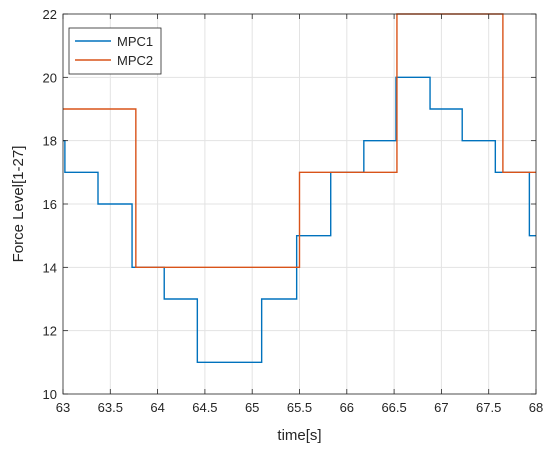 Image resolution: width=550 pixels, height=449 pixels. I want to click on y-tick-label: 22, so click(50, 14).